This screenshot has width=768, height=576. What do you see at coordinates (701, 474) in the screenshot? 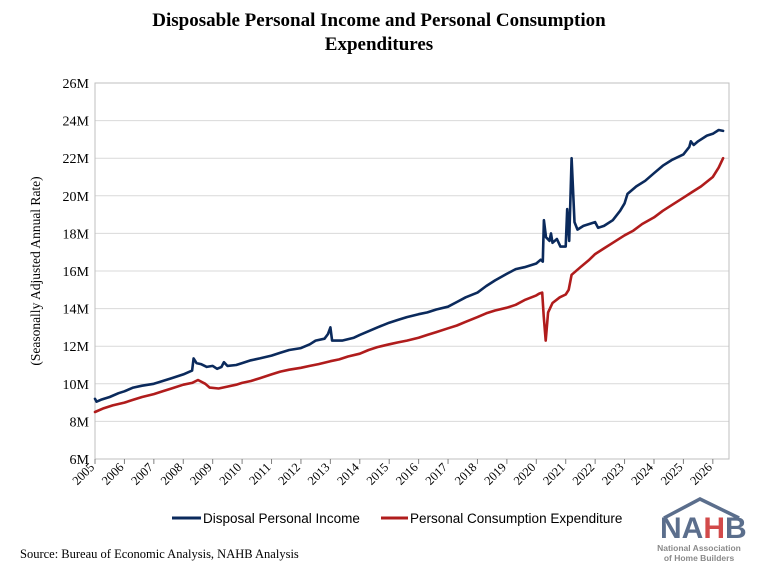
I see `x-tick-label: 2026` at bounding box center [701, 474].